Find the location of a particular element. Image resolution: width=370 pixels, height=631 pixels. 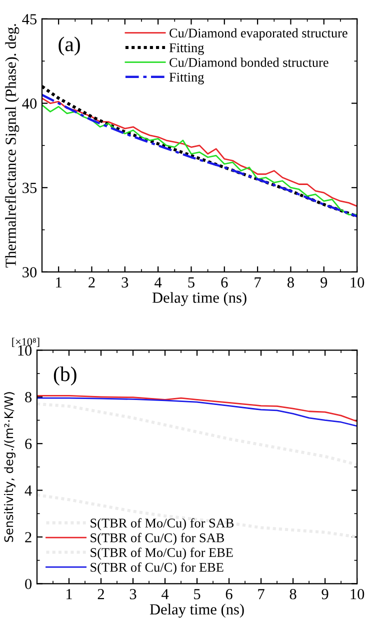

y-axis-title: Thermalreflectance Signal (Phase). deg. is located at coordinates (12, 146).